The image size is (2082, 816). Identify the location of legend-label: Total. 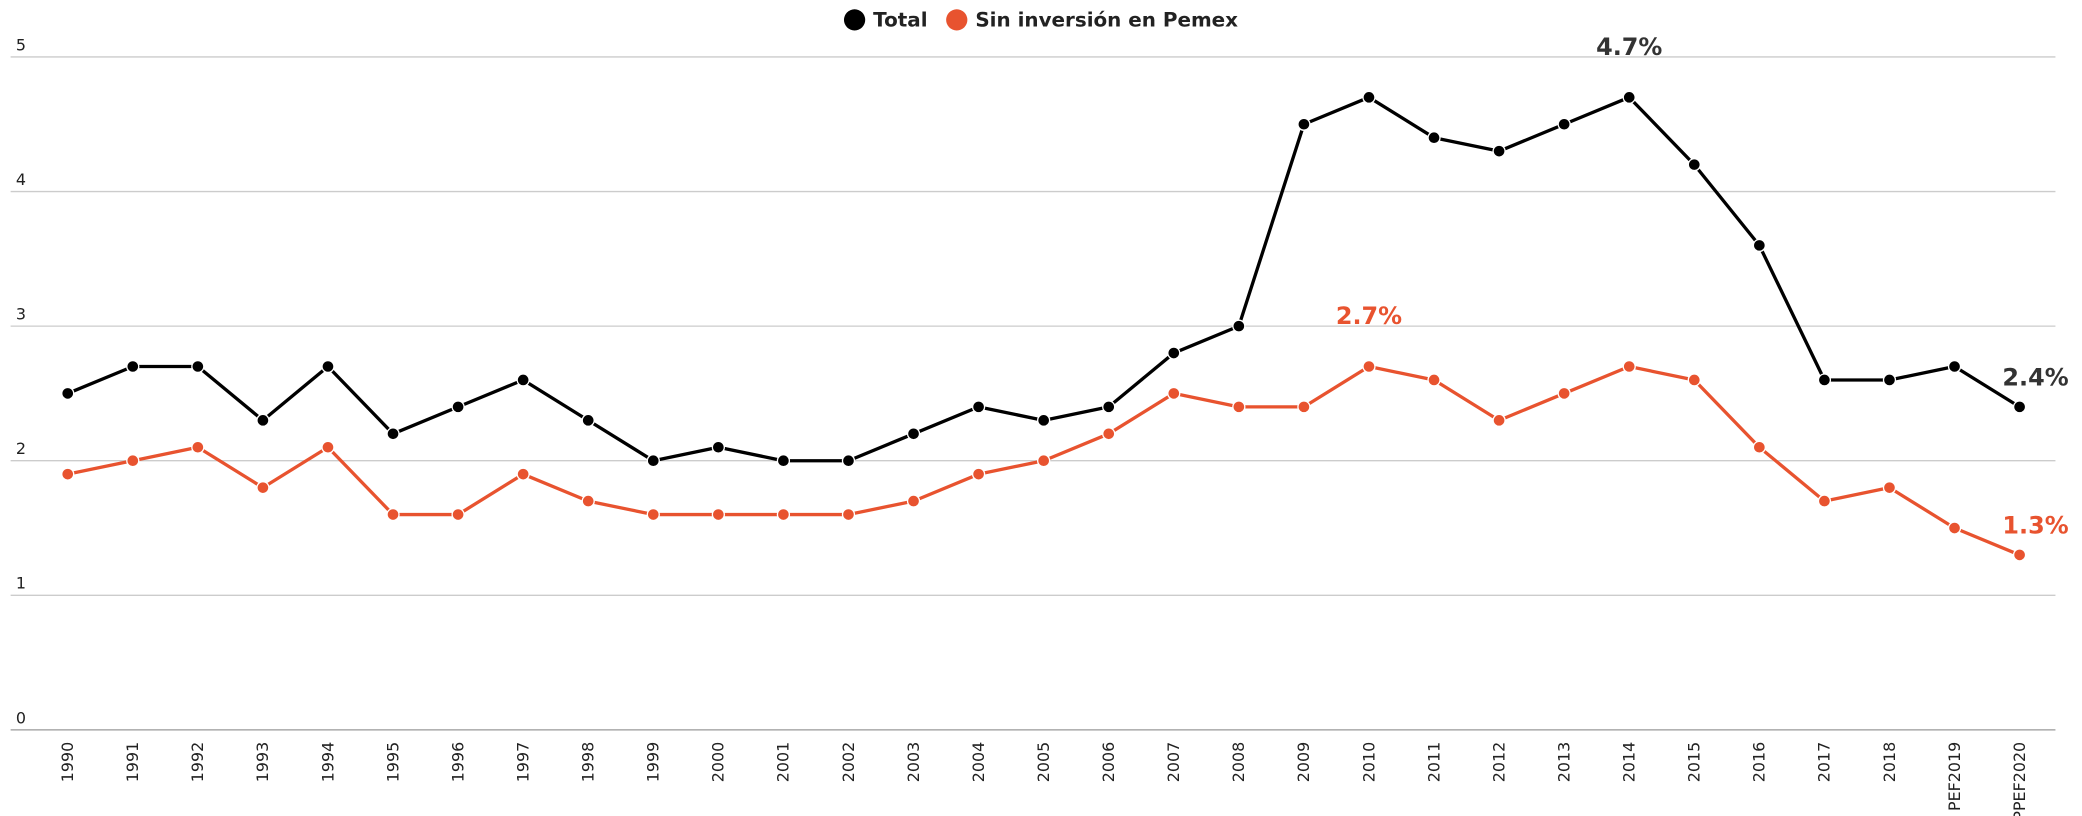
(900, 20).